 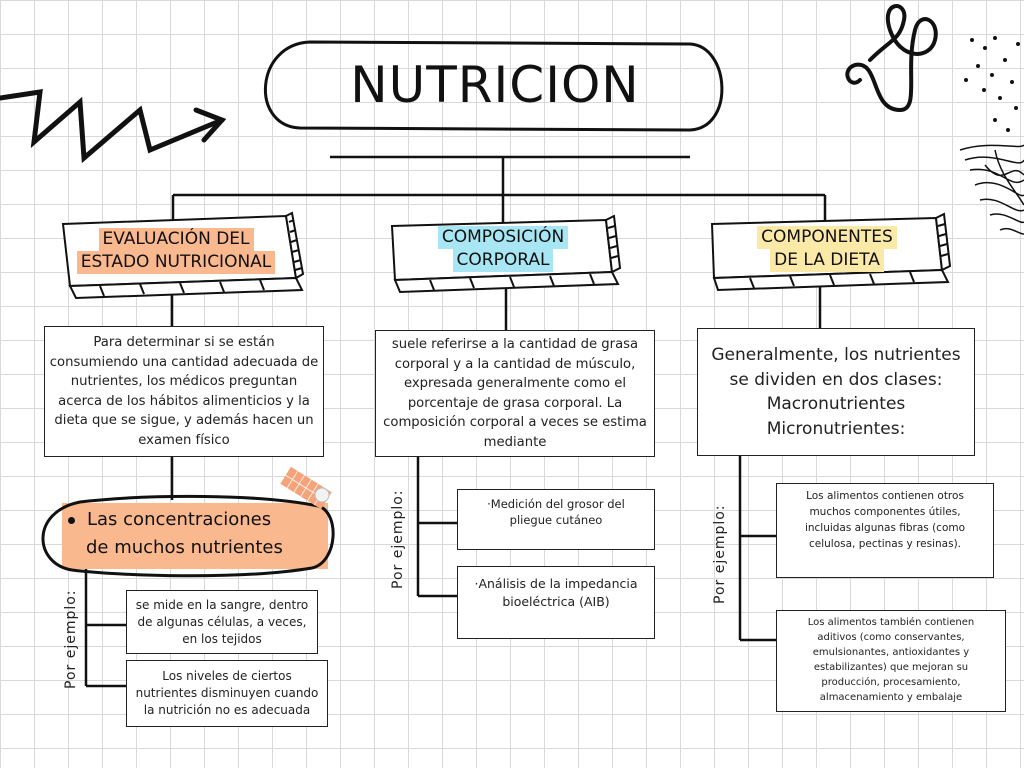 What do you see at coordinates (503, 237) in the screenshot?
I see `header-composicion-line1: COMPOSICIÓN` at bounding box center [503, 237].